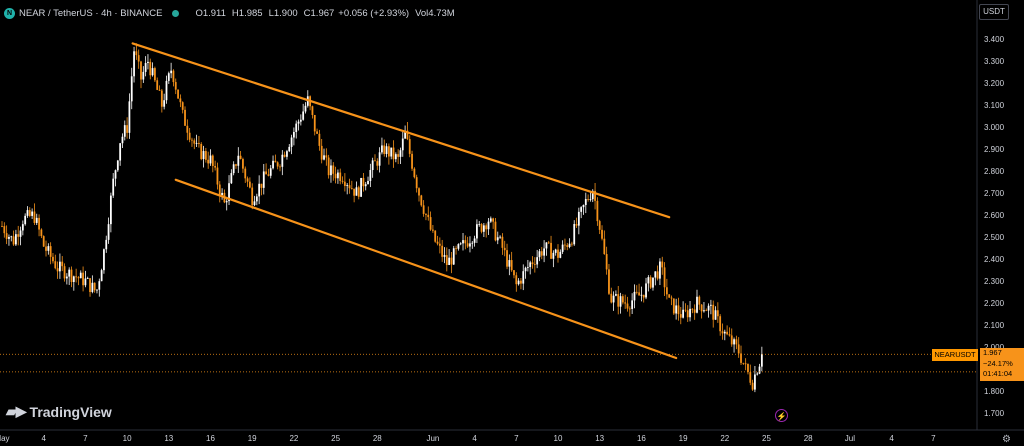  I want to click on time-tick-label: May, so click(5, 438).